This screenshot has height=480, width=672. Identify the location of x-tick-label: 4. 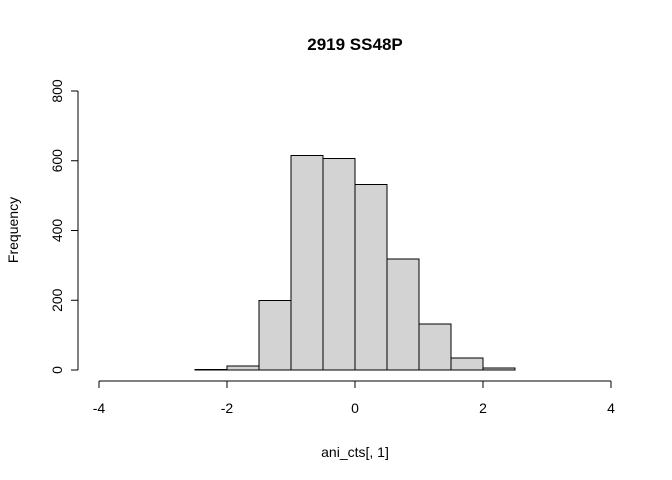
(611, 408).